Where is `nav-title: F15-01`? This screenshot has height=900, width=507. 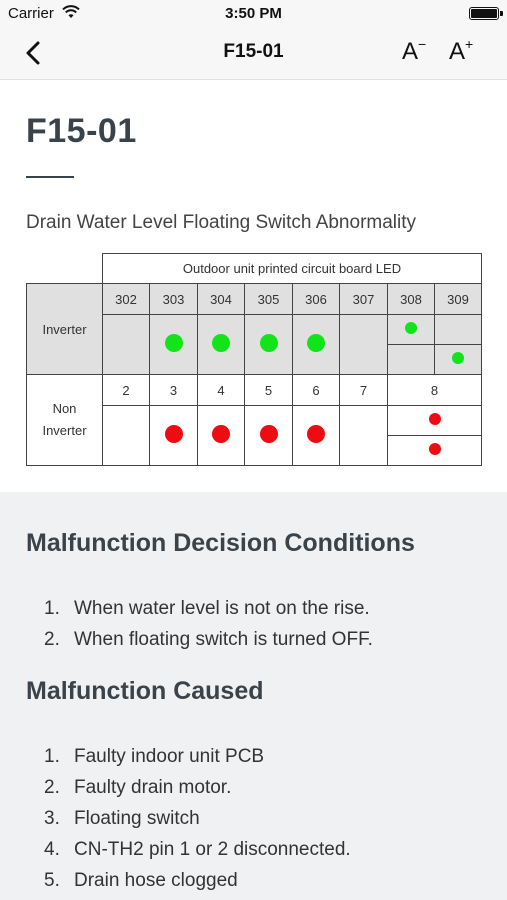
nav-title: F15-01 is located at coordinates (253, 51).